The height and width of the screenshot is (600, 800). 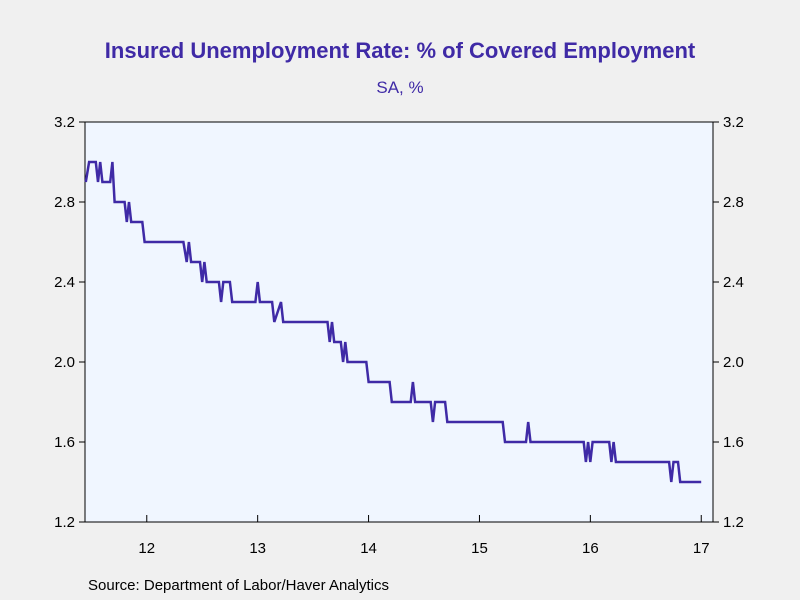 What do you see at coordinates (64, 122) in the screenshot?
I see `y-tick-label-left: 3.2` at bounding box center [64, 122].